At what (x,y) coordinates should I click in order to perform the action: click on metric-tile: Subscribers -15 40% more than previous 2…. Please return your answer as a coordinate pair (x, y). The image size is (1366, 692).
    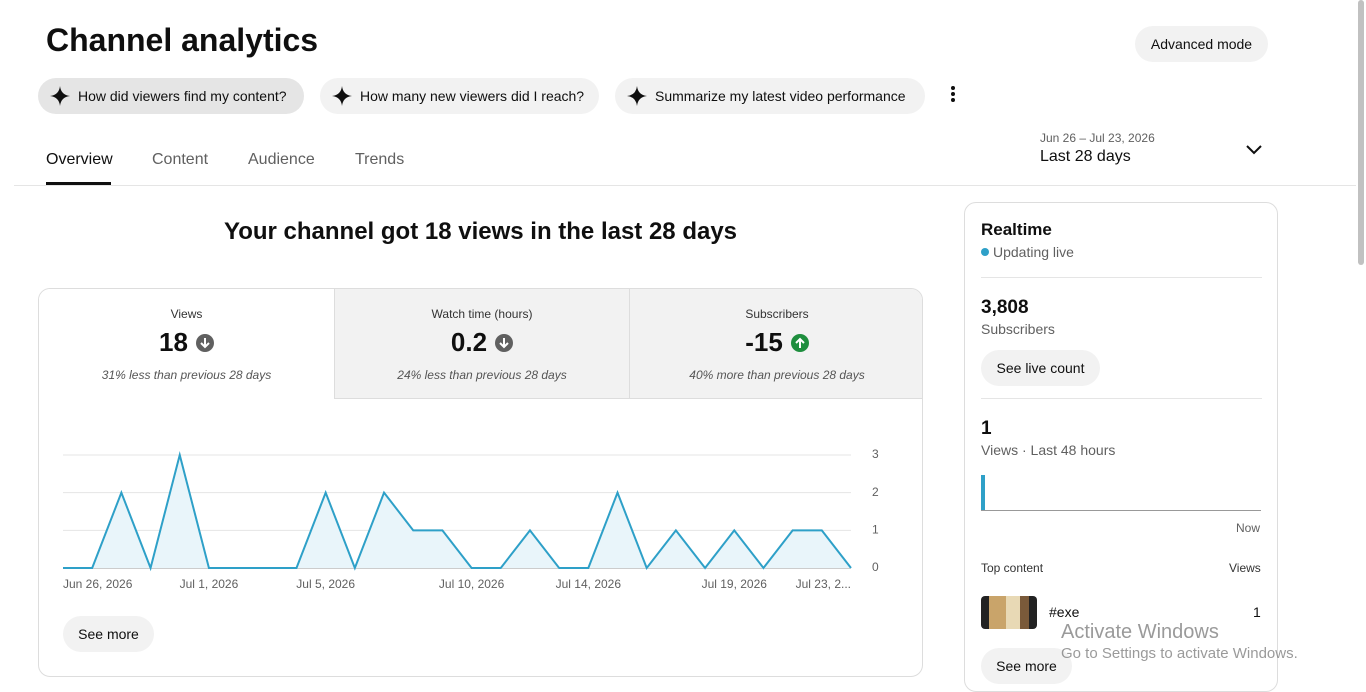
    Looking at the image, I should click on (775, 344).